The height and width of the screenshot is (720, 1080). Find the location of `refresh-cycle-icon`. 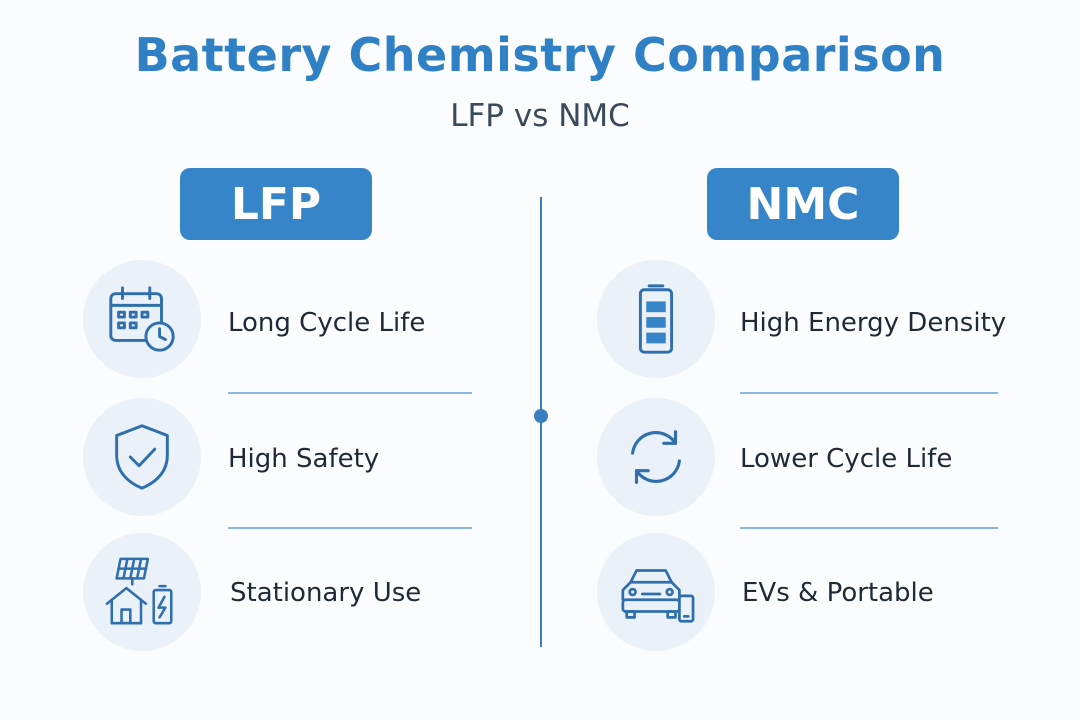

refresh-cycle-icon is located at coordinates (656, 457).